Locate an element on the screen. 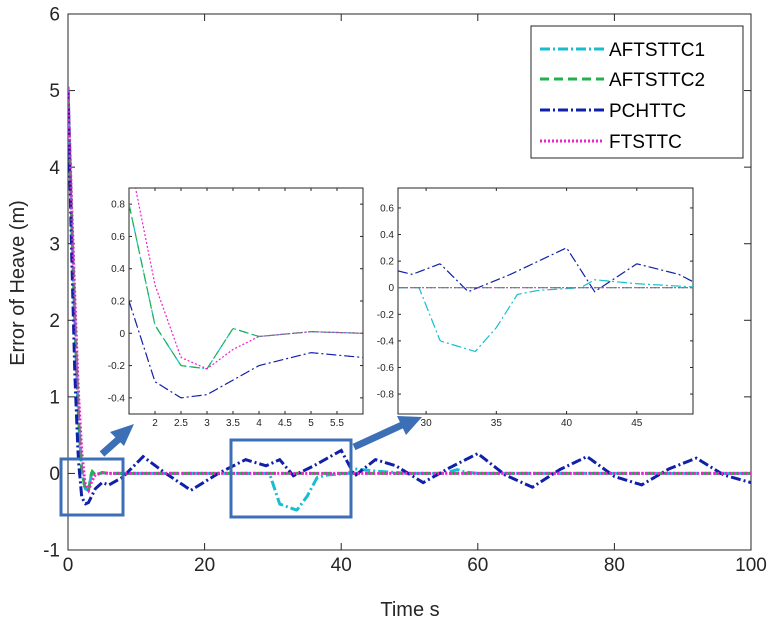 This screenshot has width=780, height=628. x-tick-label: 5.5 is located at coordinates (337, 423).